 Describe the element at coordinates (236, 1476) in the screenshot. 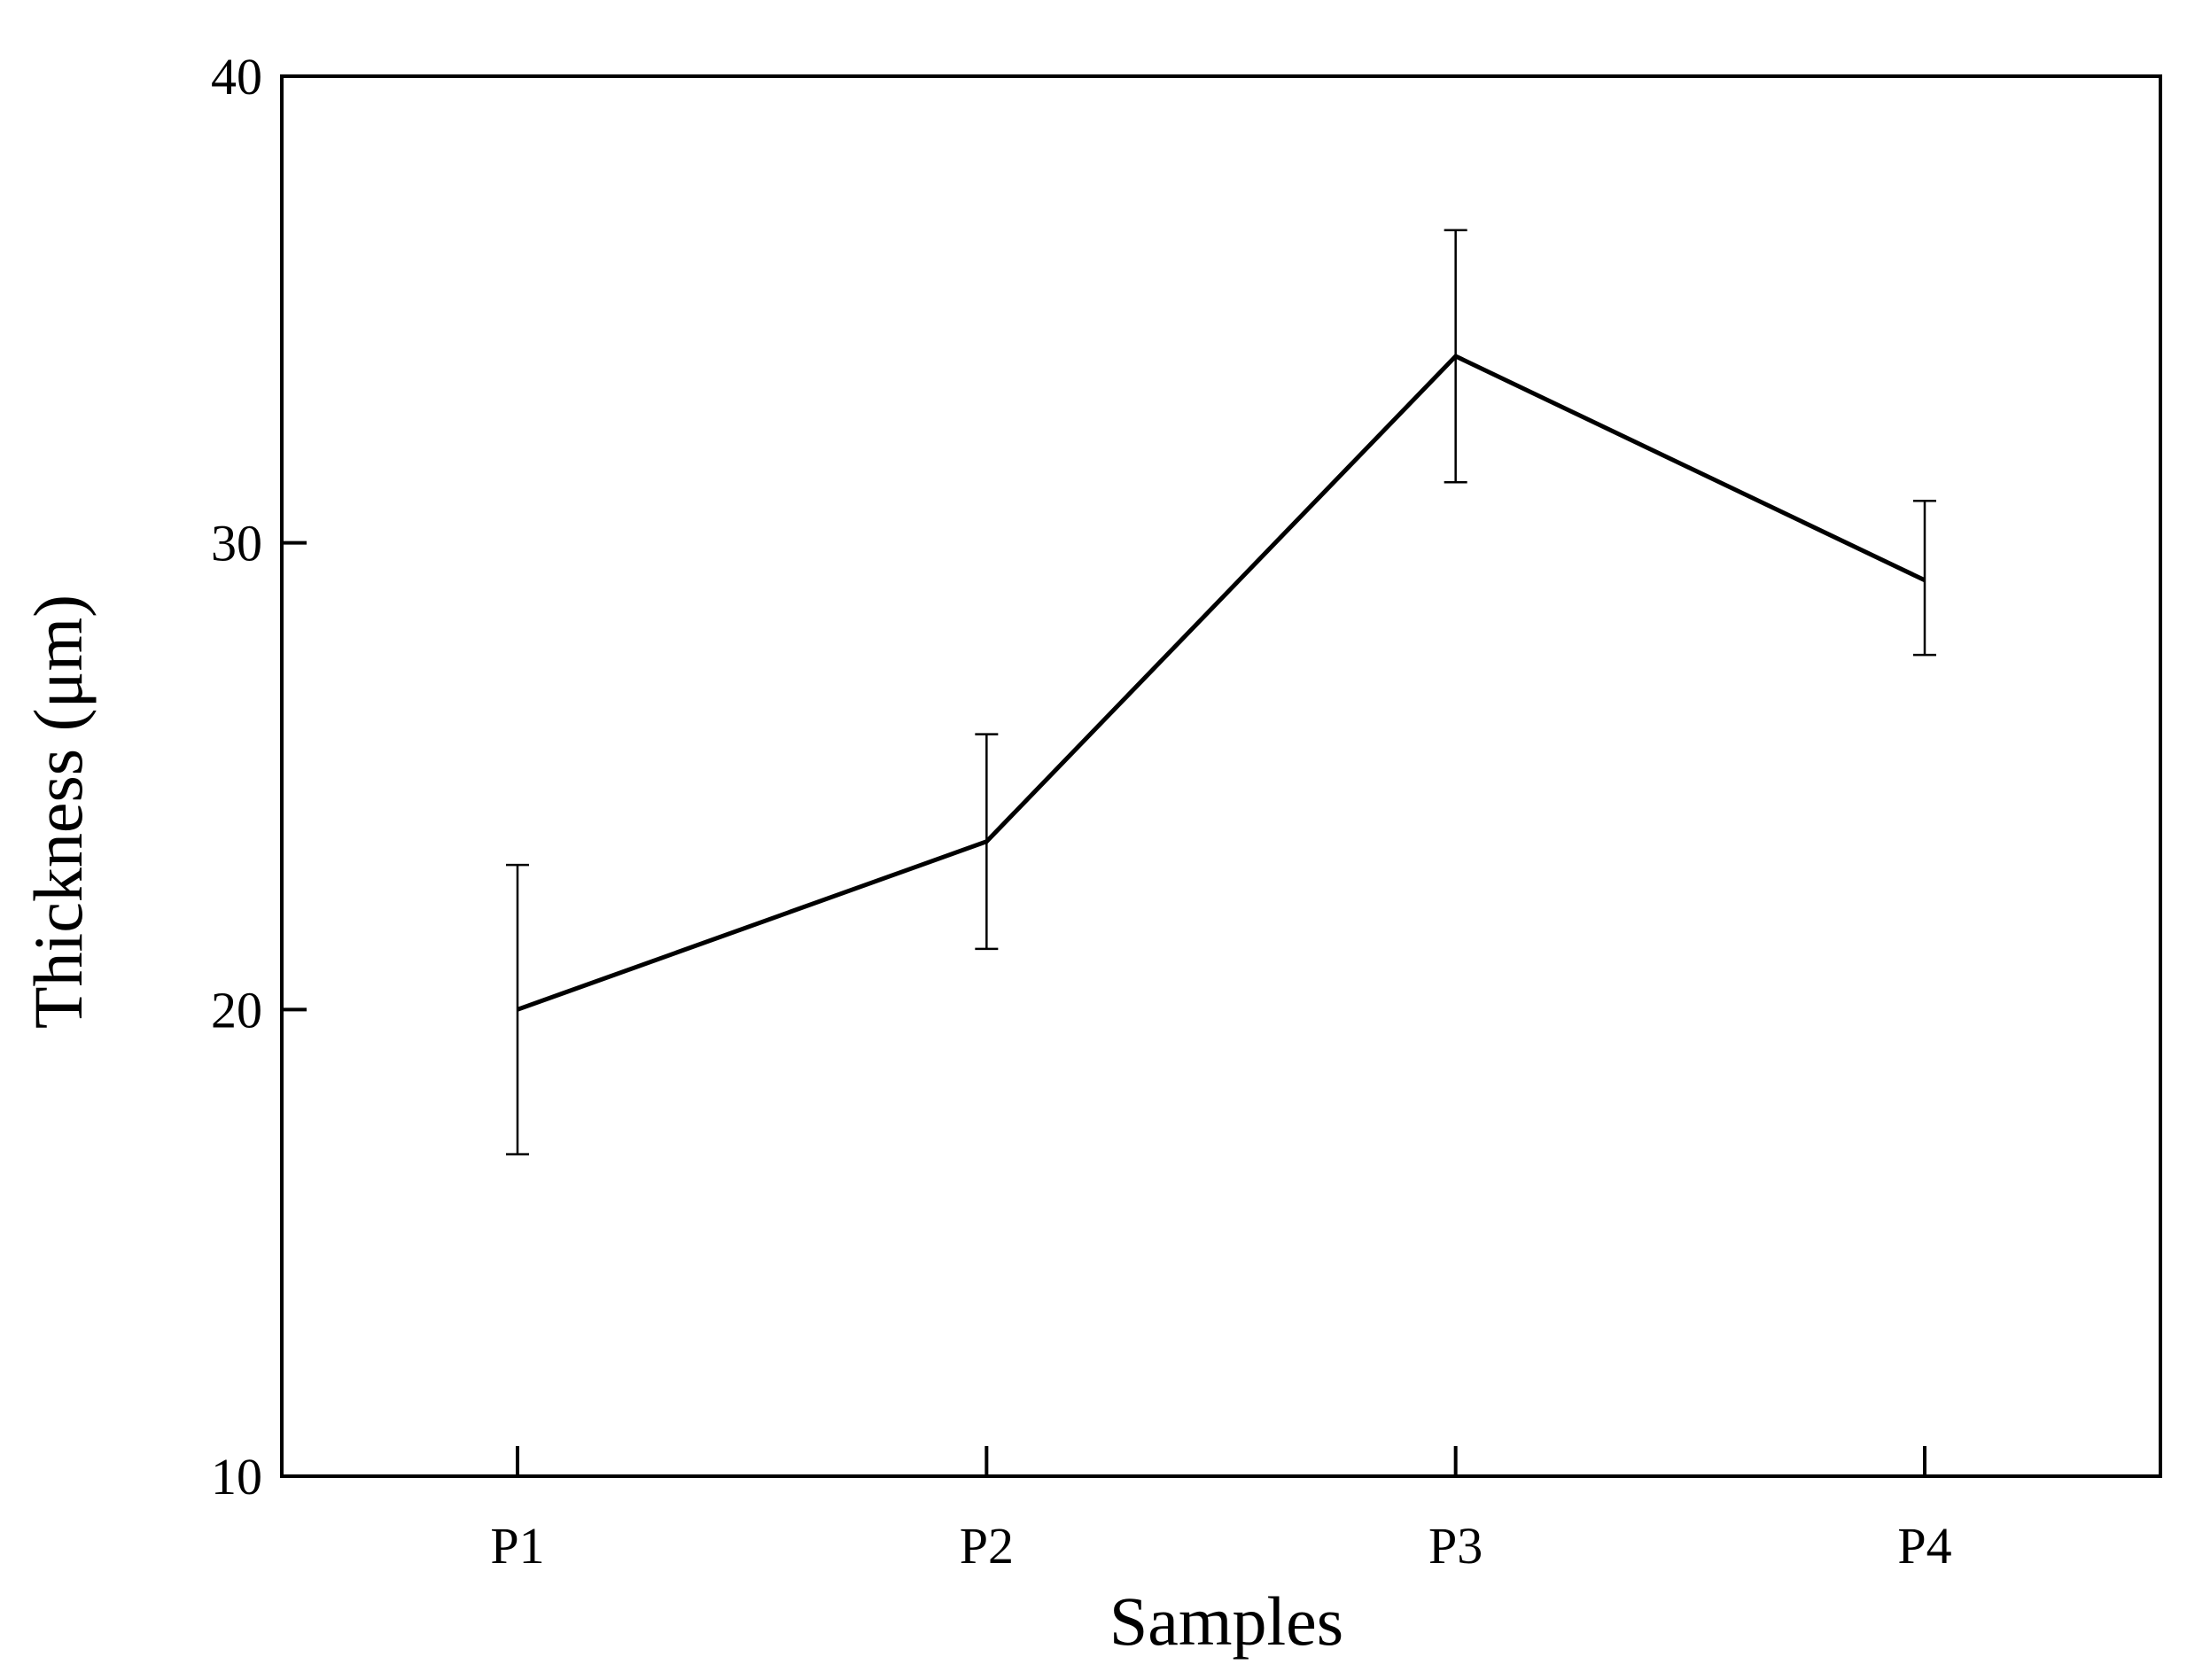

I see `y-tick-label-10: 10` at that location.